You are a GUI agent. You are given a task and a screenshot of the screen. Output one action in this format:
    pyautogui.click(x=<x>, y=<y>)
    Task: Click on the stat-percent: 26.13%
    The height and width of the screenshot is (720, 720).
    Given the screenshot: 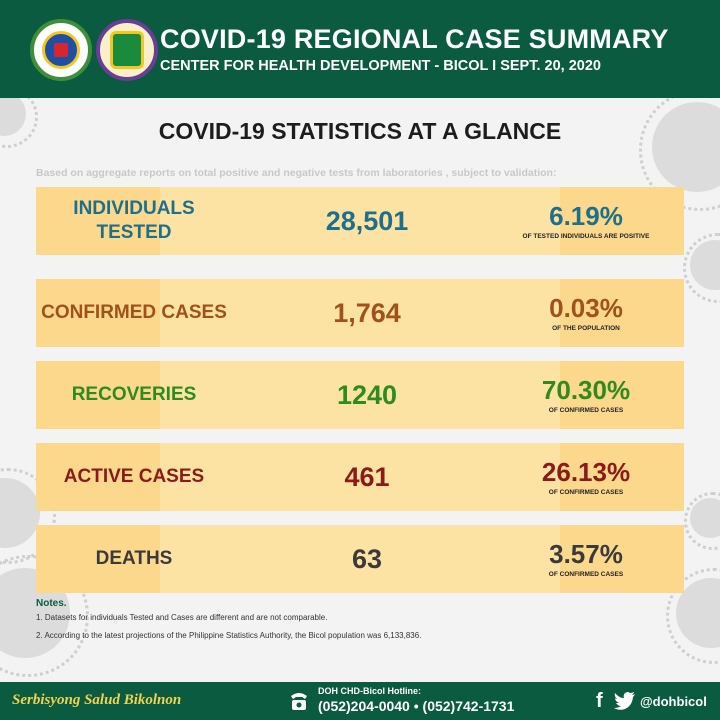 What is the action you would take?
    pyautogui.click(x=586, y=472)
    